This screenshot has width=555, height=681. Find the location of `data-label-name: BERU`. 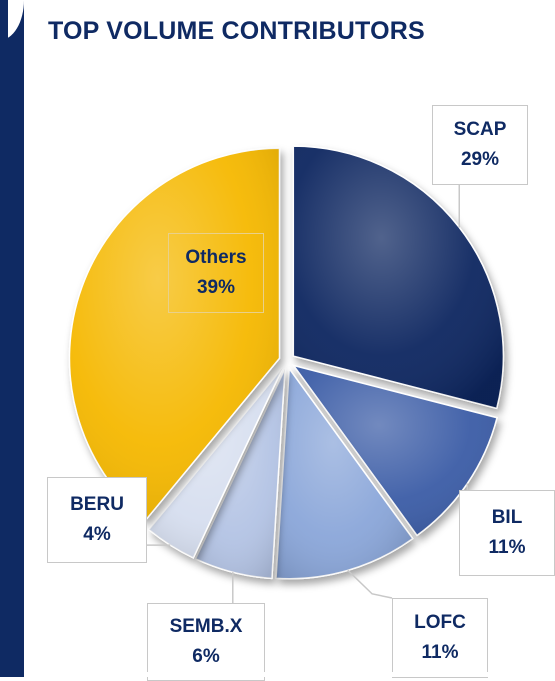

data-label-name: BERU is located at coordinates (97, 504).